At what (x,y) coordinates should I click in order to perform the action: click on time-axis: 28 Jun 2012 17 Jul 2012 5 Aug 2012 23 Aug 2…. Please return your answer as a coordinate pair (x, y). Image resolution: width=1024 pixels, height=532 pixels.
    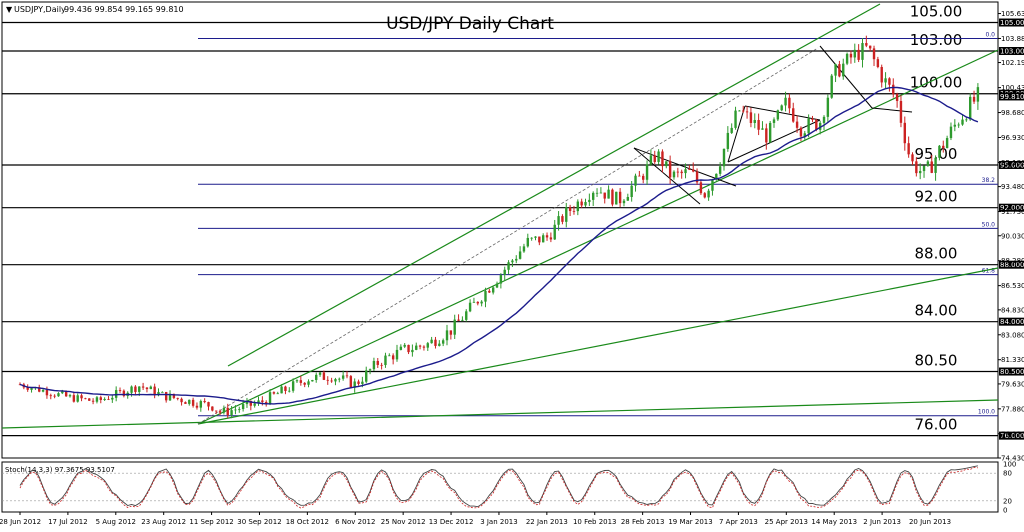
    Looking at the image, I should click on (475, 519).